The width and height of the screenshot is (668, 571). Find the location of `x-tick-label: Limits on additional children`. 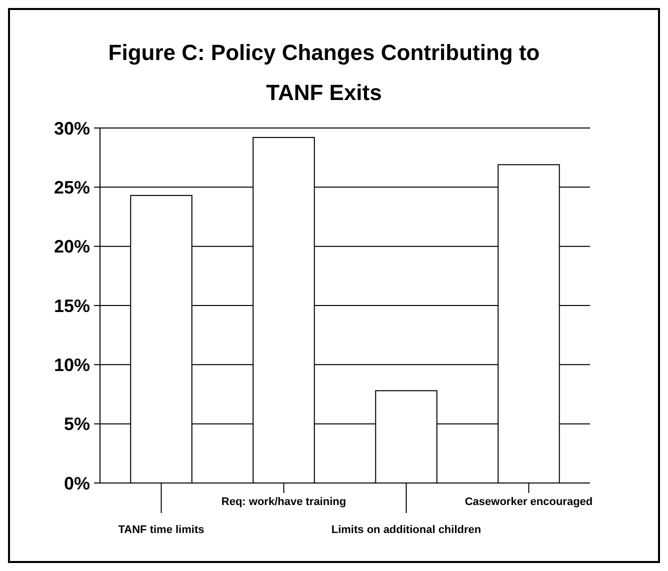

x-tick-label: Limits on additional children is located at coordinates (406, 530).